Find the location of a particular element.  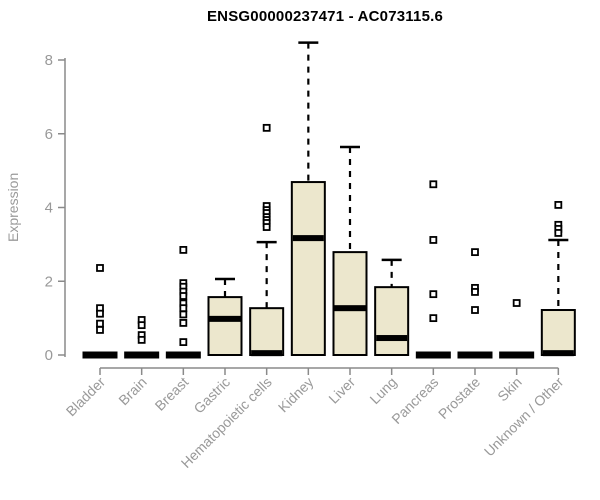

y-tick-label: 6 is located at coordinates (49, 134).